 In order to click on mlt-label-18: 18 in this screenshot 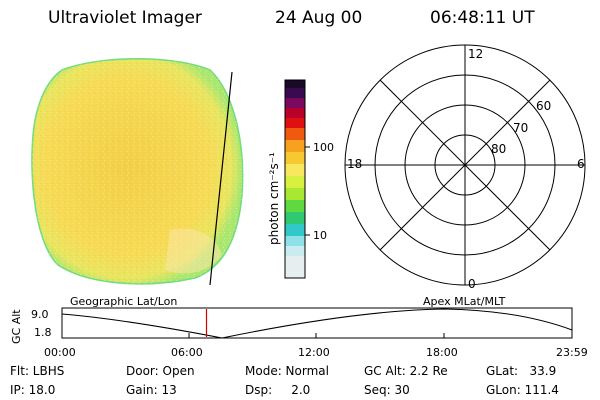, I will do `click(354, 164)`.